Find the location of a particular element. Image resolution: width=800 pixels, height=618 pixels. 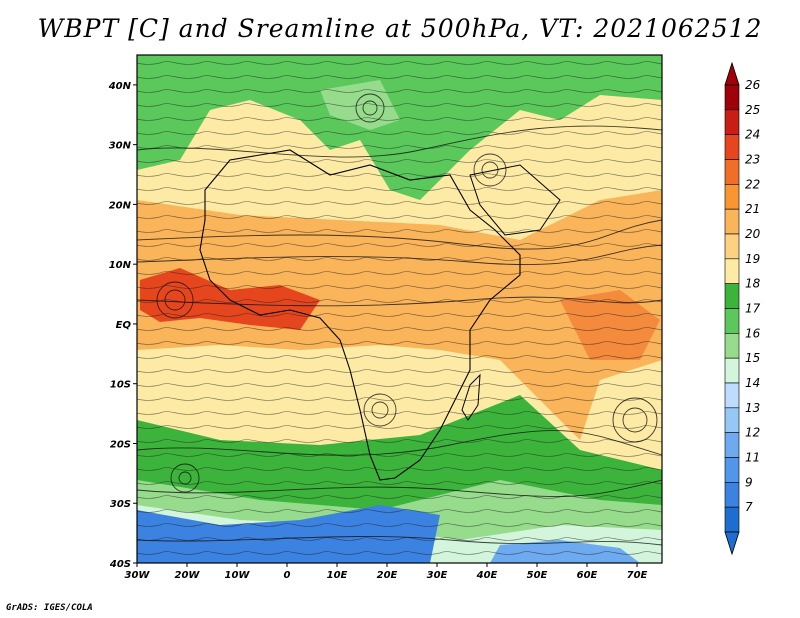

colorbar-label: 15 is located at coordinates (752, 358).